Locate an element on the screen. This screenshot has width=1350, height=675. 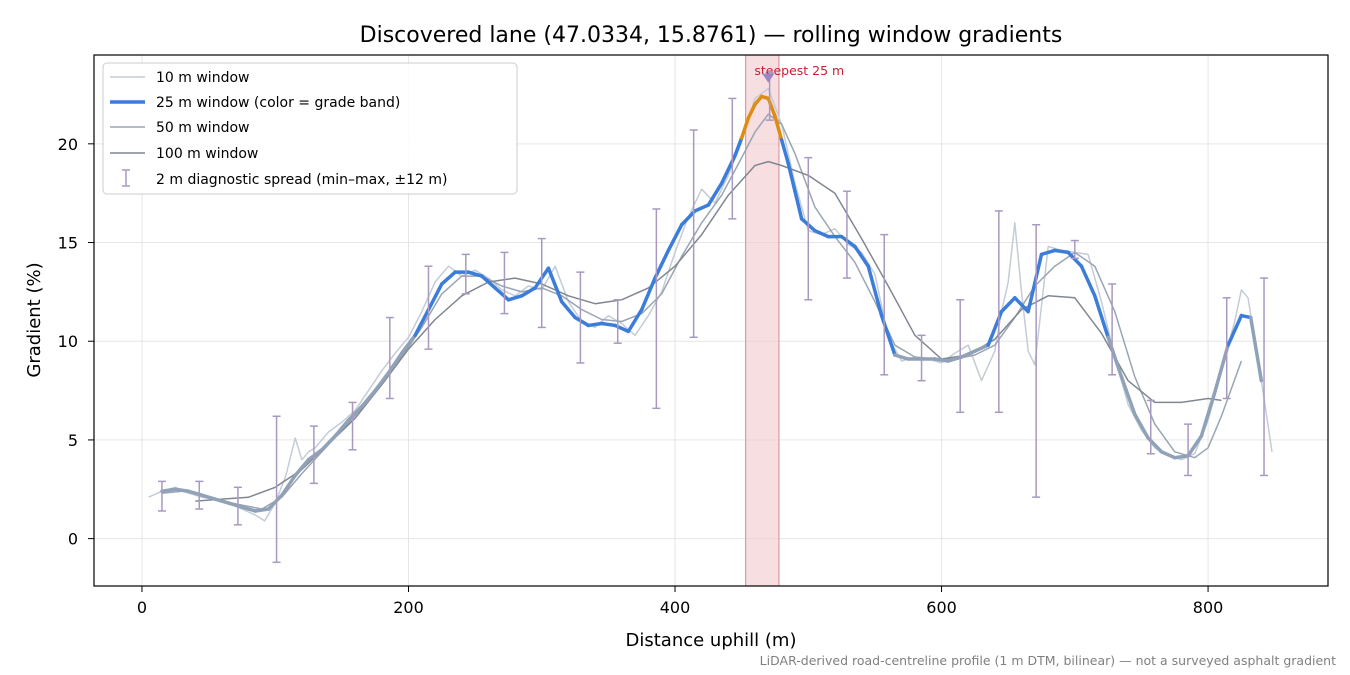
y-axis-label: Gradient (%) is located at coordinates (34, 319).